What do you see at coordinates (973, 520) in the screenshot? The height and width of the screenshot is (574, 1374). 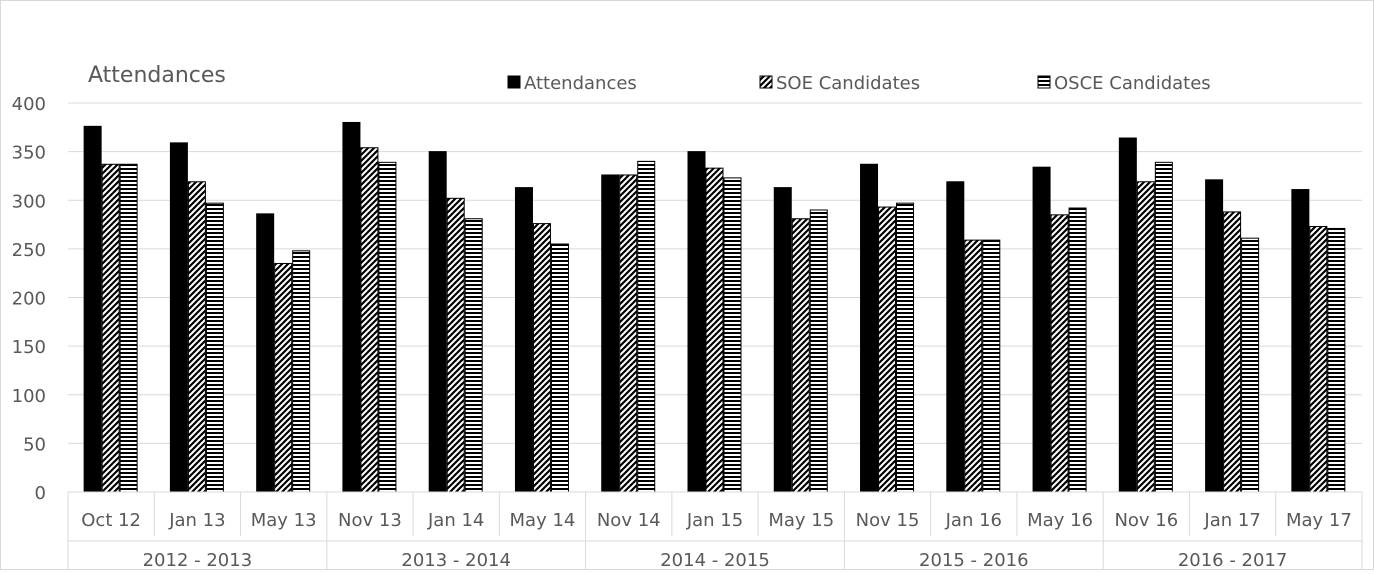 I see `x-tick-label: Jan 16` at bounding box center [973, 520].